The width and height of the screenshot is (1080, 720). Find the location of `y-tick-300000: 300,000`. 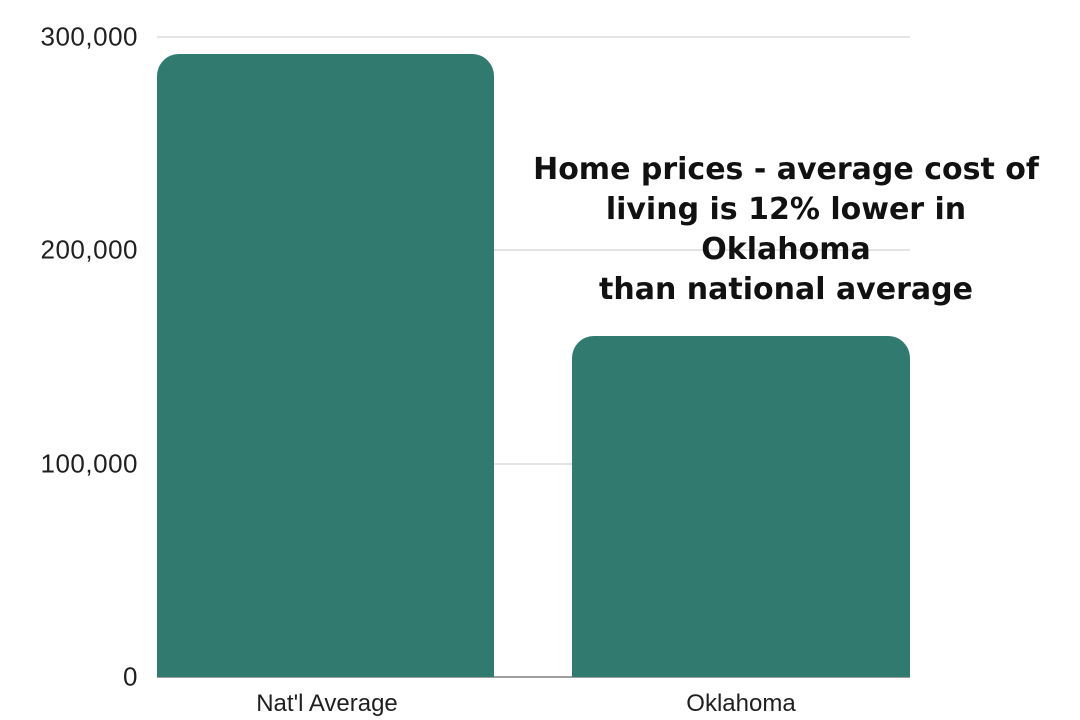

y-tick-300000: 300,000 is located at coordinates (89, 36).